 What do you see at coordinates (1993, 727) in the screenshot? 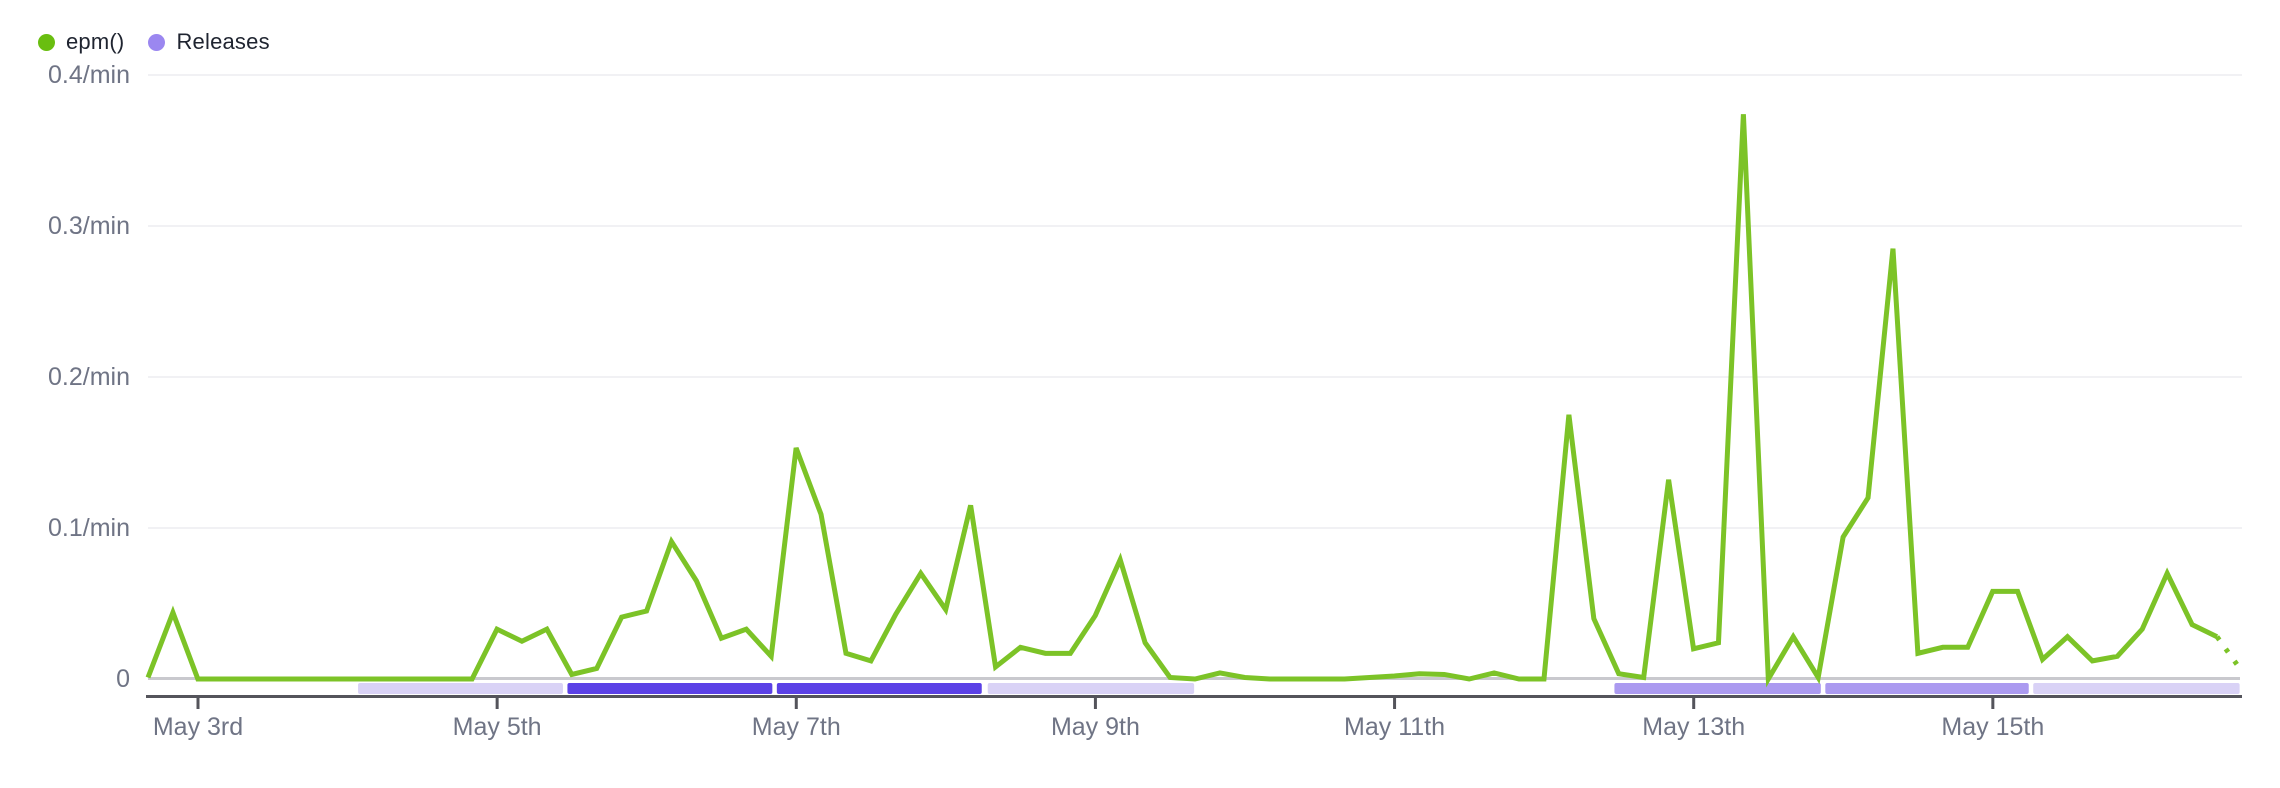
I see `x-axis-label: May 15th` at bounding box center [1993, 727].